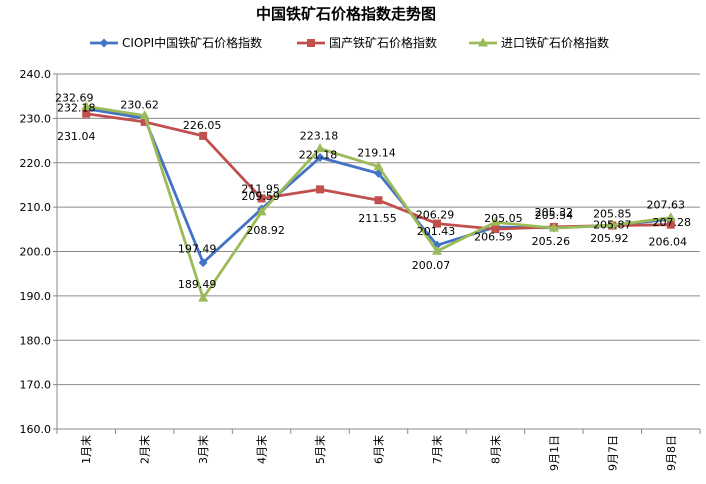  What do you see at coordinates (36, 252) in the screenshot?
I see `y-tick-label: 200.0` at bounding box center [36, 252].